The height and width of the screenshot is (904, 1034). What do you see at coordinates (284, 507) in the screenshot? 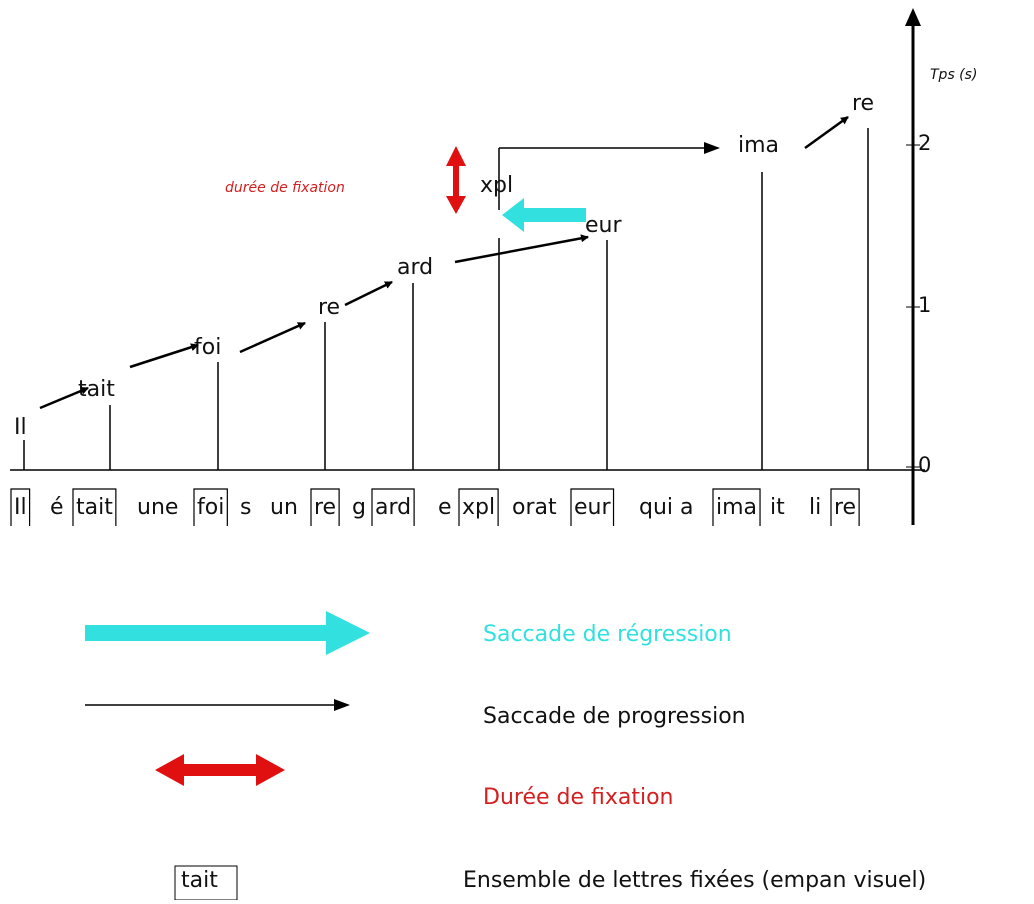
I see `sentence-segment: un` at bounding box center [284, 507].